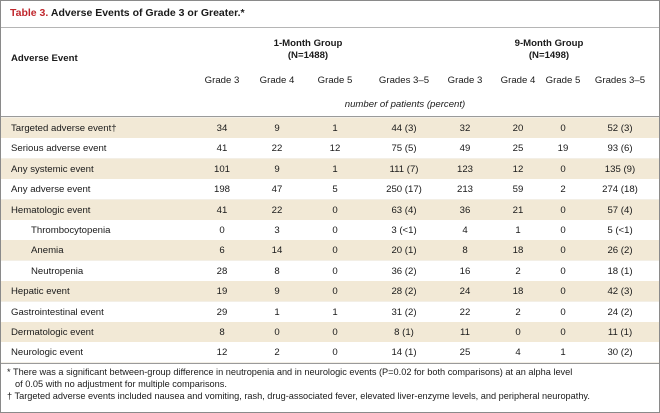  Describe the element at coordinates (47, 353) in the screenshot. I see `row-label: Neurologic event` at that location.